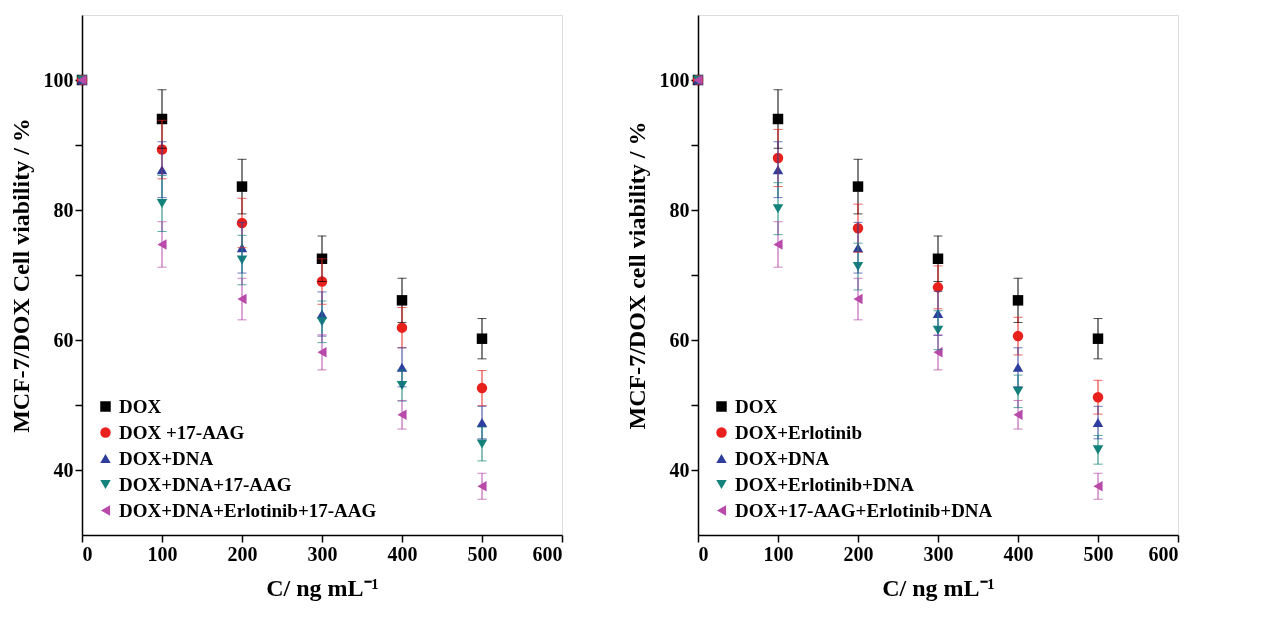  What do you see at coordinates (182, 432) in the screenshot?
I see `legend-label: DOX +17-AAG` at bounding box center [182, 432].